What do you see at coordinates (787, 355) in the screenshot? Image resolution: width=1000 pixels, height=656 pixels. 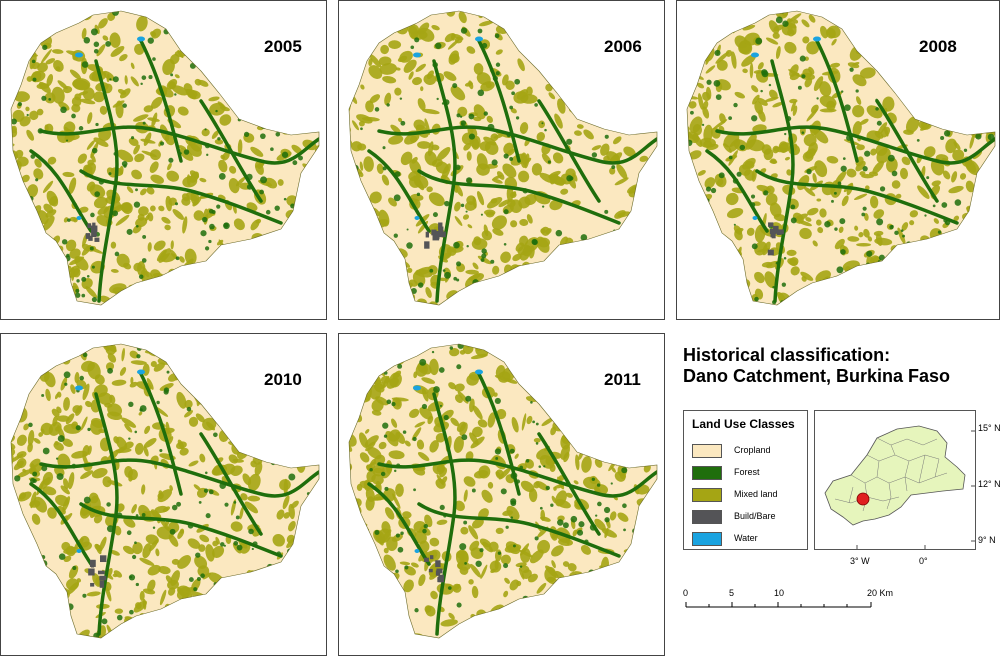 I see `title-line-1: Historical classification:` at bounding box center [787, 355].